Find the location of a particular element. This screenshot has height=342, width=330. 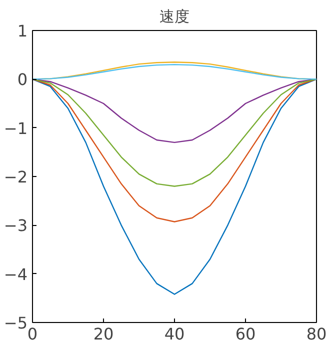

x-tick-label: 40 is located at coordinates (174, 333).